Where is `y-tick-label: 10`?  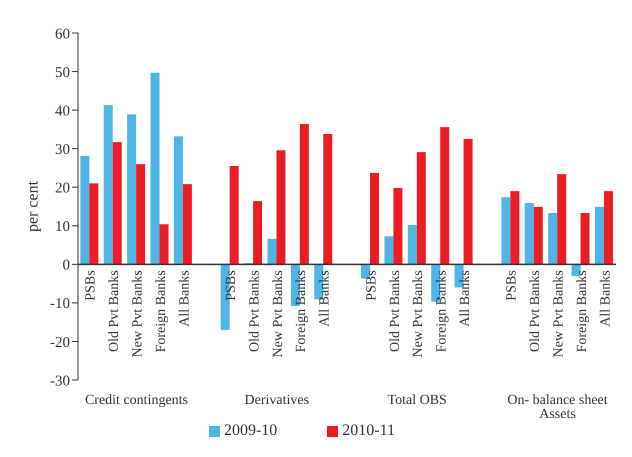 y-tick-label: 10 is located at coordinates (62, 227).